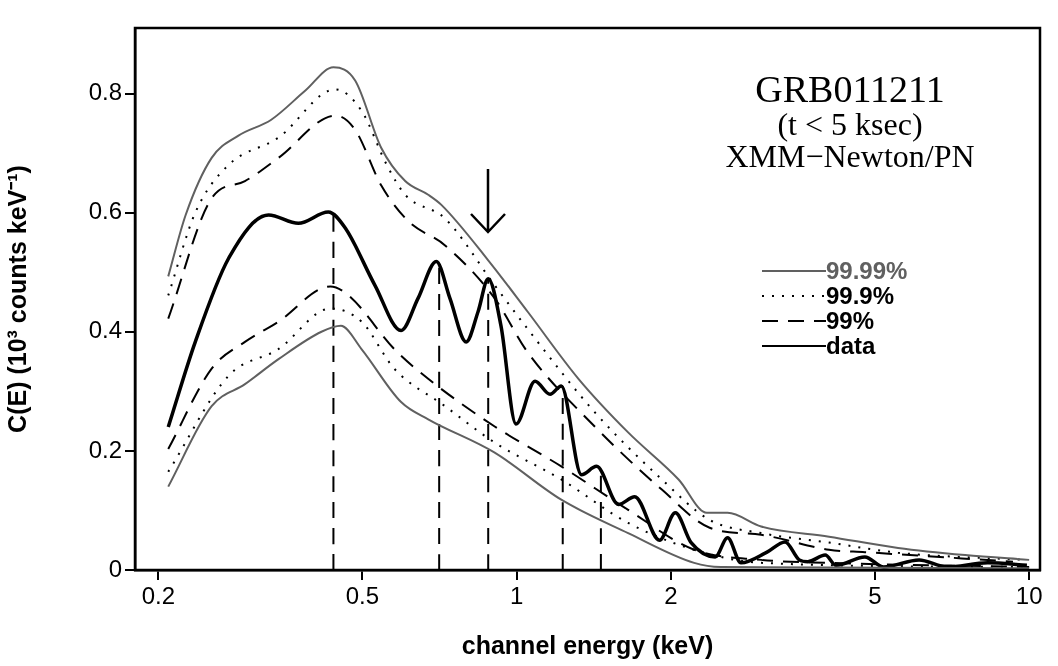 This screenshot has width=1058, height=666. Describe the element at coordinates (158, 596) in the screenshot. I see `x-tick-label: 0.2` at that location.